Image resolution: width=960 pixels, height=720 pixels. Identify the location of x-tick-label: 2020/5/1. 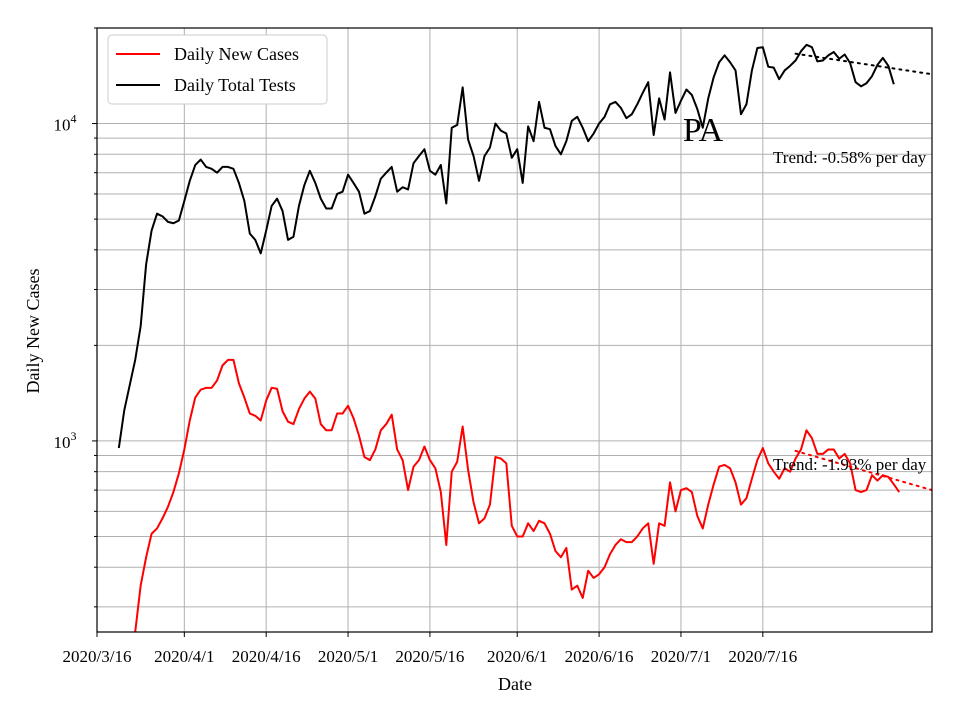
(348, 656).